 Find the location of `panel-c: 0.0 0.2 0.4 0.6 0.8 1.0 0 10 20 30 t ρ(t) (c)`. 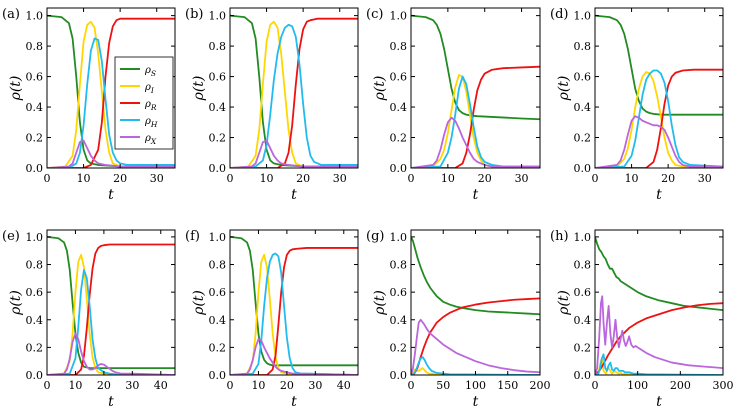

panel-c: 0.0 0.2 0.4 0.6 0.8 1.0 0 10 20 30 t ρ(t) (c) is located at coordinates (453, 105).